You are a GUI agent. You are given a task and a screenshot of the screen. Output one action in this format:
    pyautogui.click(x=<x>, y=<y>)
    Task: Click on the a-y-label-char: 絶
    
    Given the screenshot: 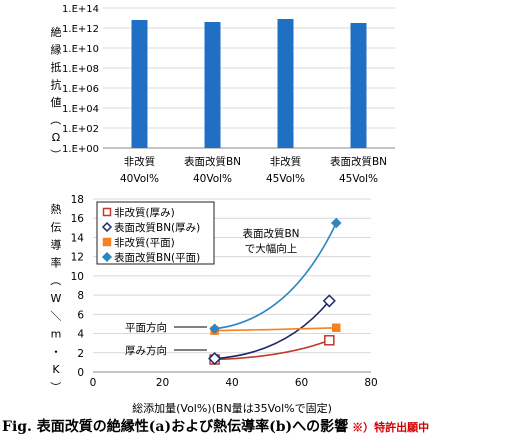 What is the action you would take?
    pyautogui.click(x=56, y=32)
    